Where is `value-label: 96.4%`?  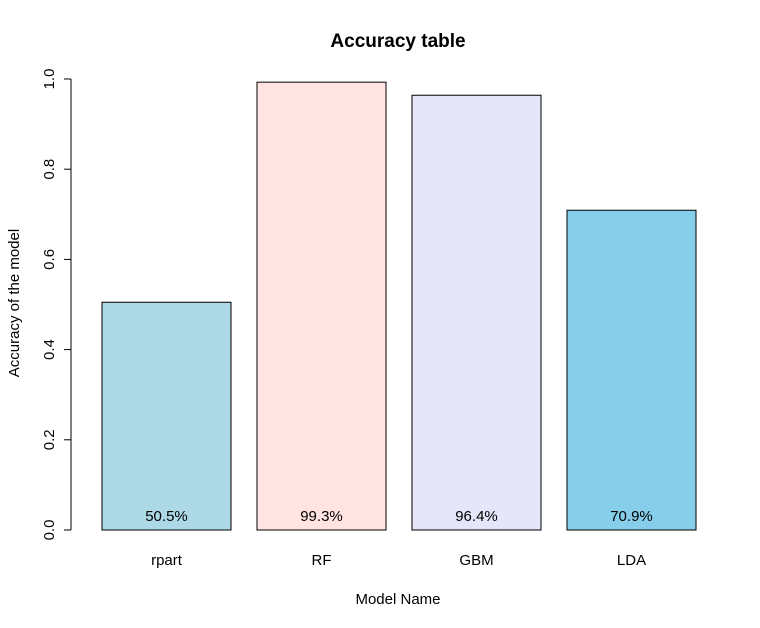 value-label: 96.4% is located at coordinates (476, 516).